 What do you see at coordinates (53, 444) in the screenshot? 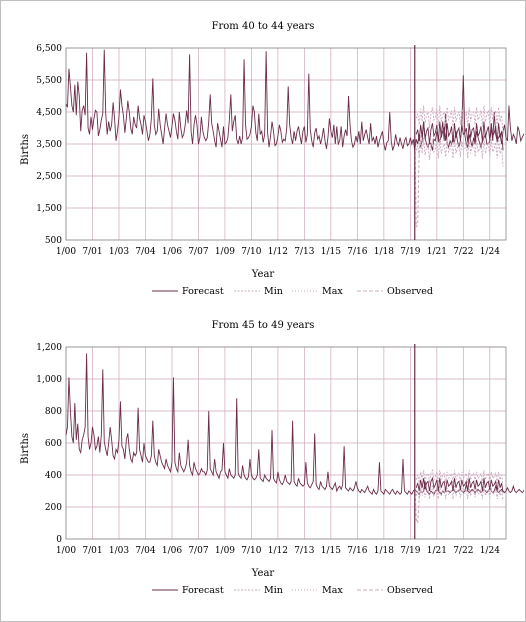
I see `y-tick-label: 600` at bounding box center [53, 444].